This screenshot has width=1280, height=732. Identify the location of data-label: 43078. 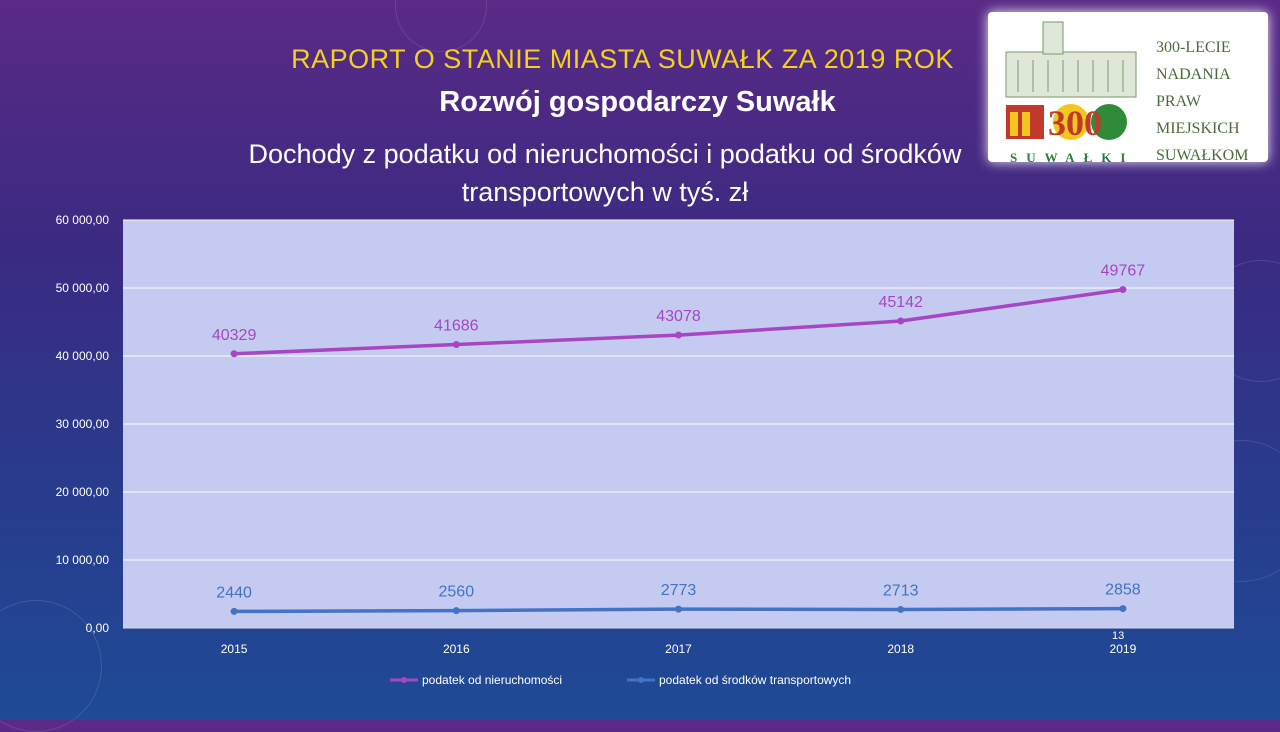
(678, 316).